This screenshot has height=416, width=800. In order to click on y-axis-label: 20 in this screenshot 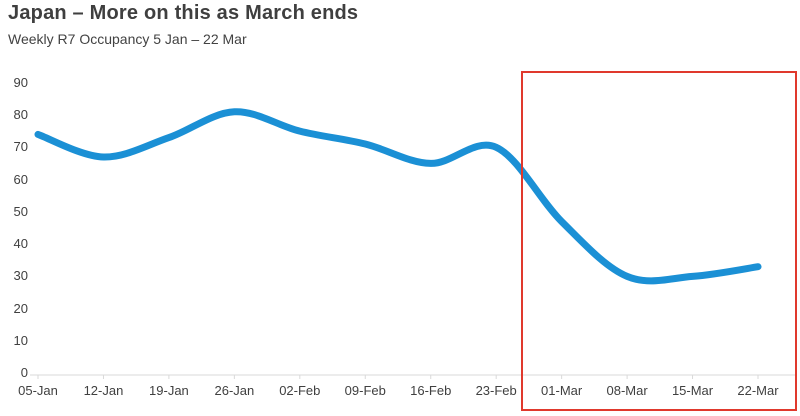, I will do `click(20, 308)`.